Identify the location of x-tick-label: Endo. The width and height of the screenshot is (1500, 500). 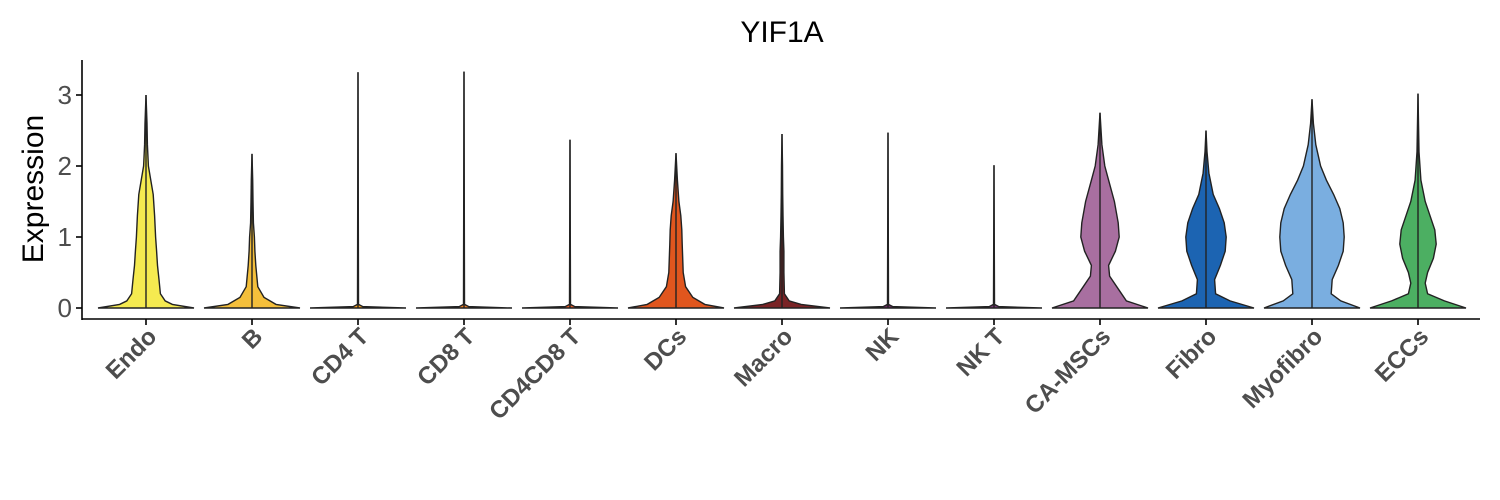
(132, 354).